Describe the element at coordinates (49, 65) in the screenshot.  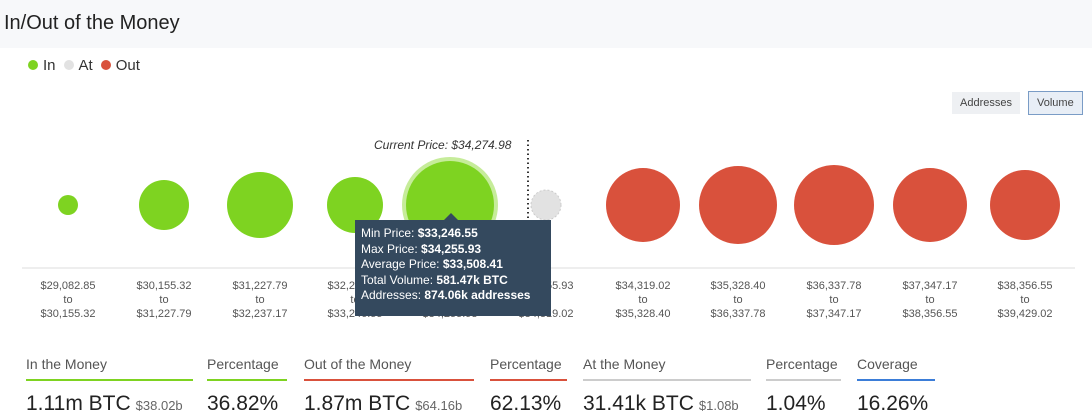
I see `legend-label: In` at that location.